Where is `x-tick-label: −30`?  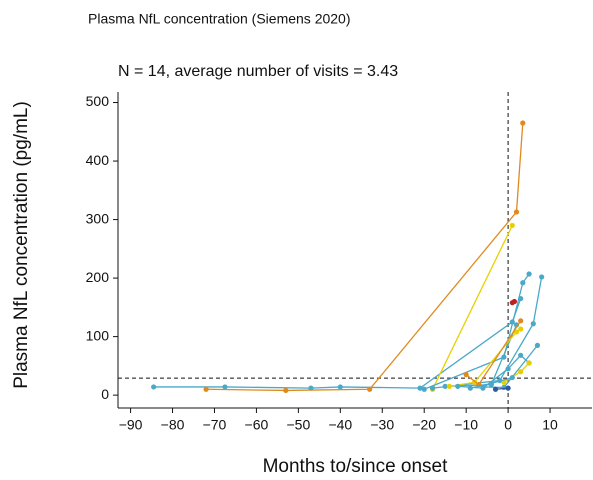
x-tick-label: −30 is located at coordinates (382, 425).